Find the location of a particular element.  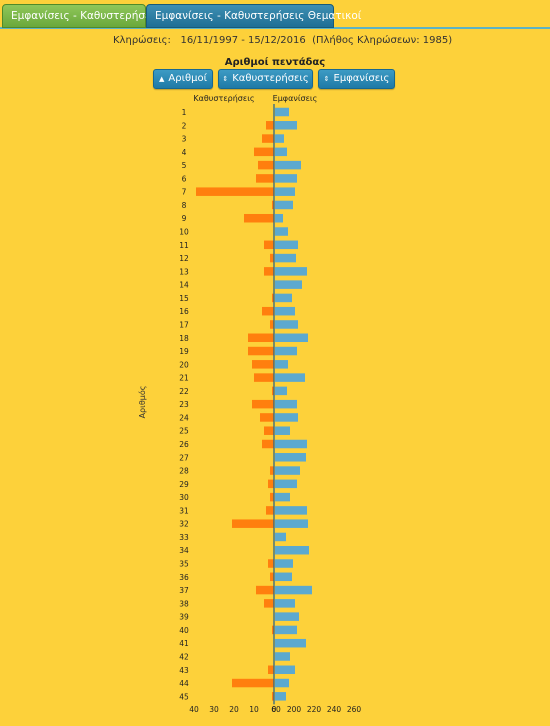

category-label: 33 is located at coordinates (184, 537).